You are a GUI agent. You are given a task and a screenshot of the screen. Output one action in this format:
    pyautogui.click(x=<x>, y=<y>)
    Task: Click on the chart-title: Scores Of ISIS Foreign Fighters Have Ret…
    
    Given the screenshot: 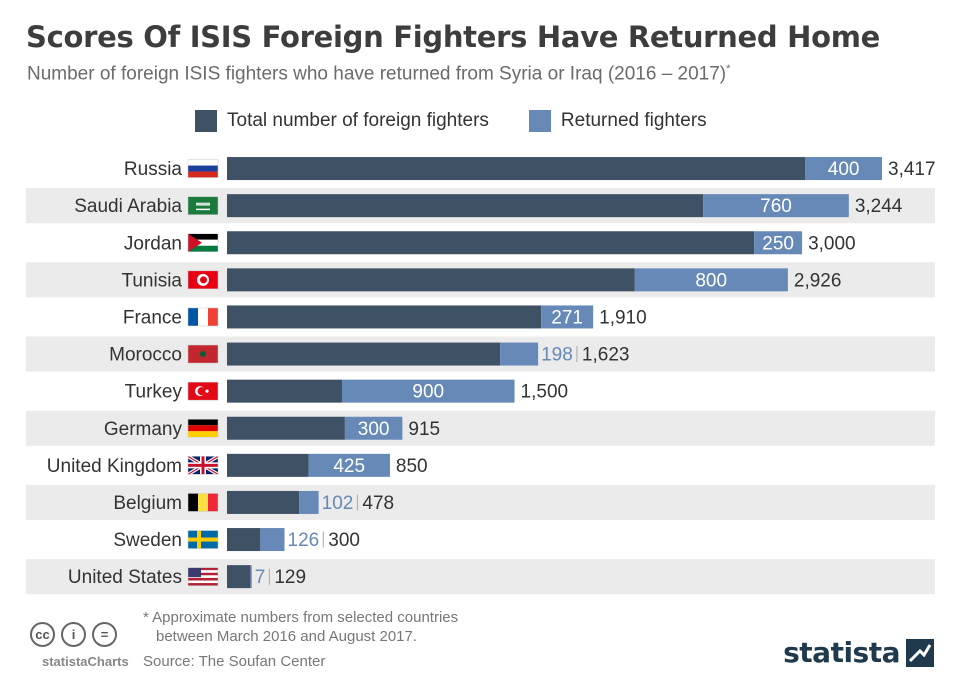 What is the action you would take?
    pyautogui.click(x=453, y=37)
    